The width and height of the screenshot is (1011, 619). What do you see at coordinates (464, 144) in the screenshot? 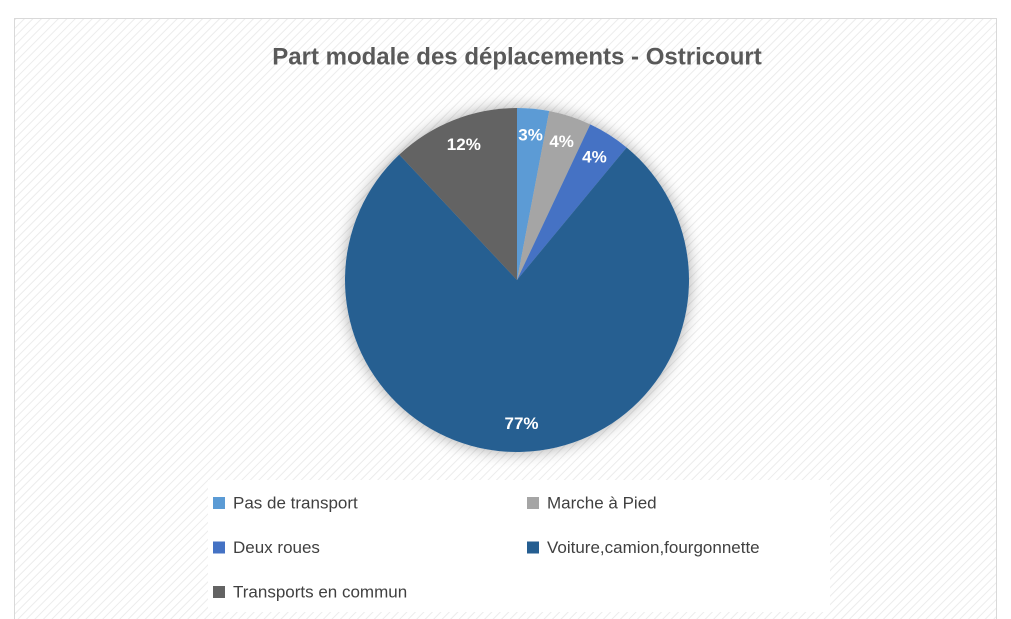
I see `data-label: 12%` at bounding box center [464, 144].